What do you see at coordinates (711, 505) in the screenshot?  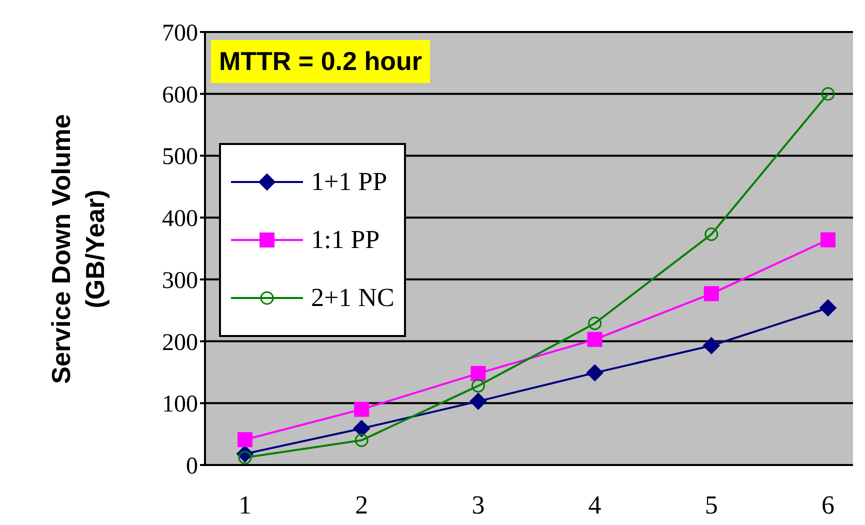 I see `x-tick-label: 5` at bounding box center [711, 505].